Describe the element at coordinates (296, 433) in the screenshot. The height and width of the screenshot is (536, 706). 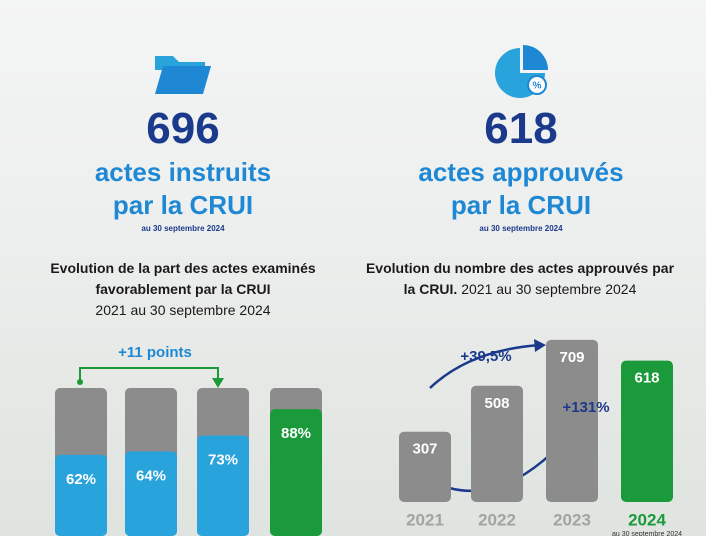
I see `value-label: 88%` at that location.